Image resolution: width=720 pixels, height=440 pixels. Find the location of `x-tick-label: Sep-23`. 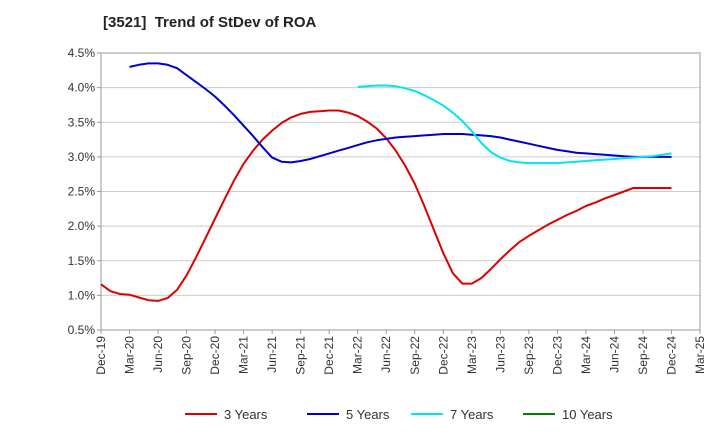

x-tick-label: Sep-23 is located at coordinates (529, 355).